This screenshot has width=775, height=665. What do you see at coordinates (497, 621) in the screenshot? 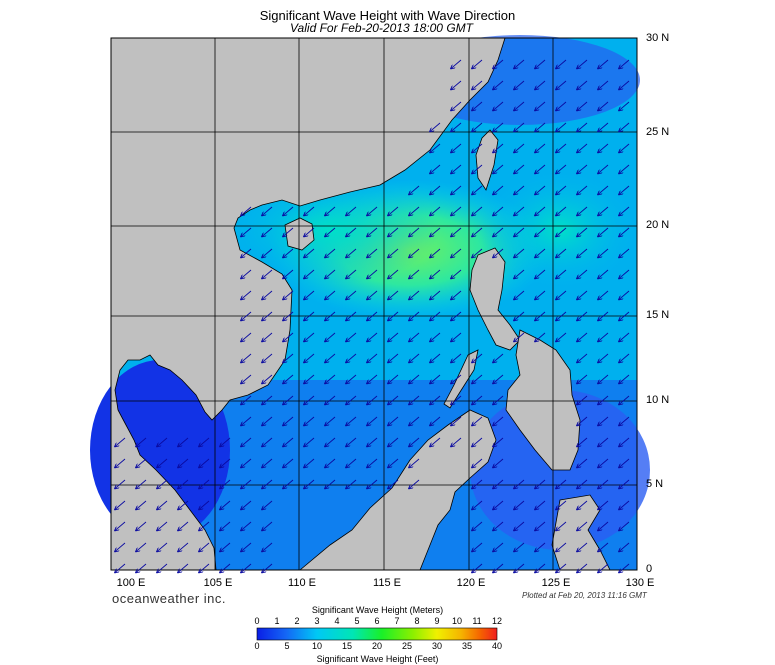
I see `meters-tick: 12` at bounding box center [497, 621].